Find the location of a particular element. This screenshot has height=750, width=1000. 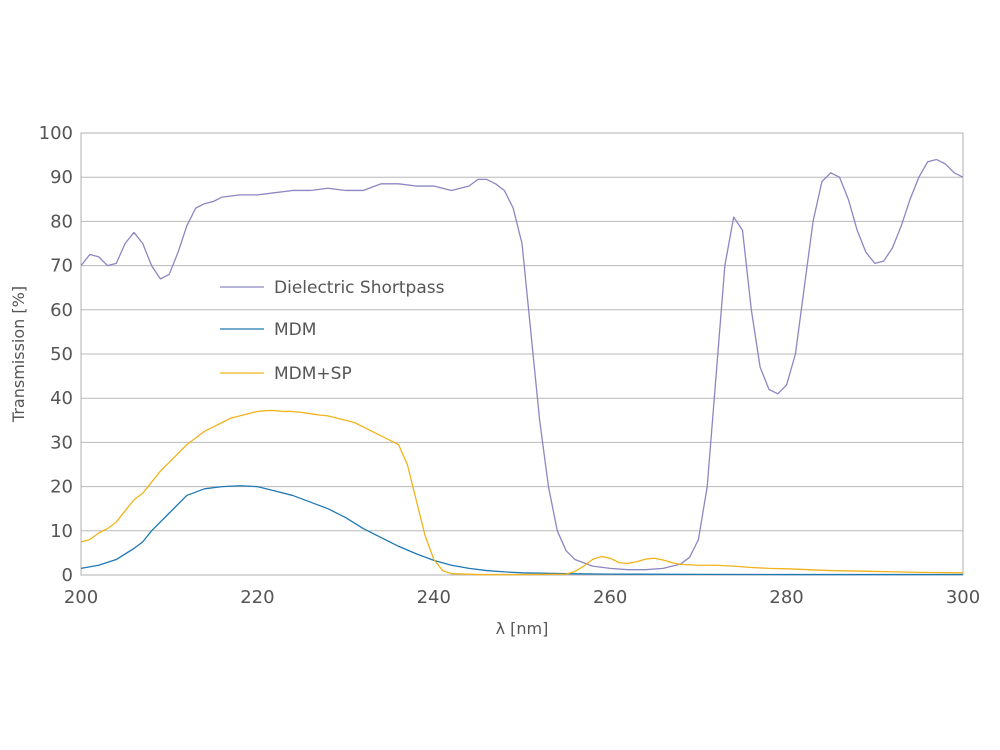

y-tick-label: 80 is located at coordinates (61, 221).